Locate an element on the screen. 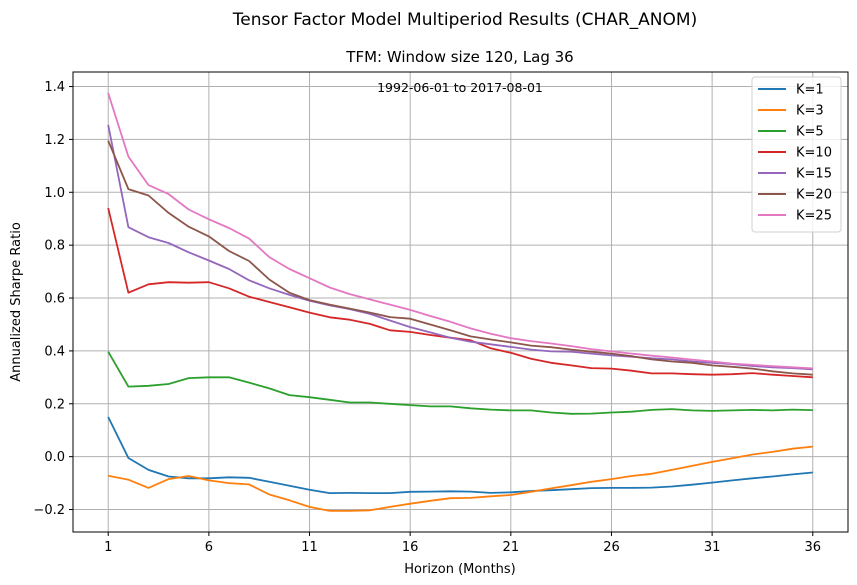 Image resolution: width=857 pixels, height=585 pixels. y-axis-ticks: −0.2 0.0 0.2 0.4 0.6 0.8 1.0 1.2 1.4 is located at coordinates (53, 299).